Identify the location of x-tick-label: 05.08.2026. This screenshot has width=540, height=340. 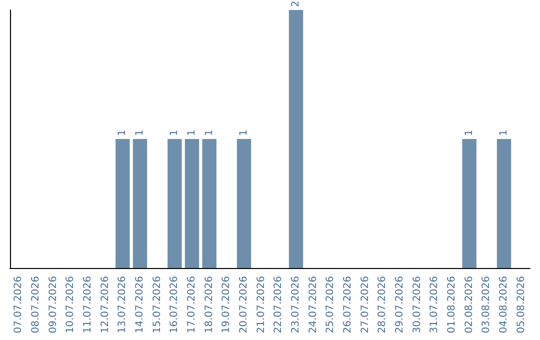
(521, 305).